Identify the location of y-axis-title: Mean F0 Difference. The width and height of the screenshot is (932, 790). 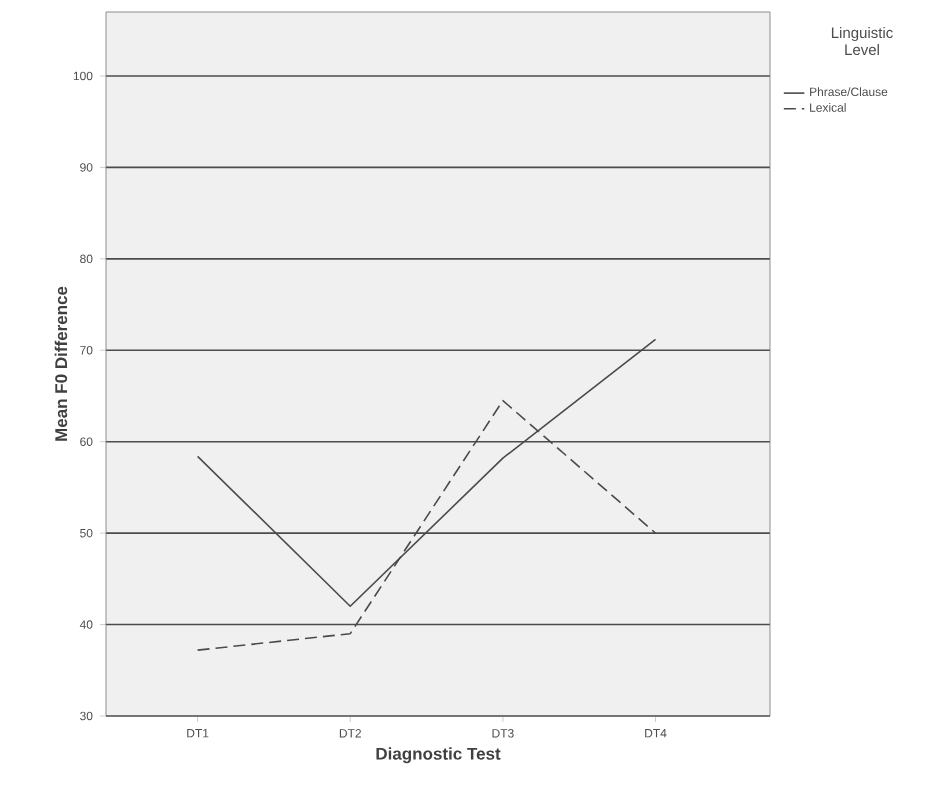
(61, 363).